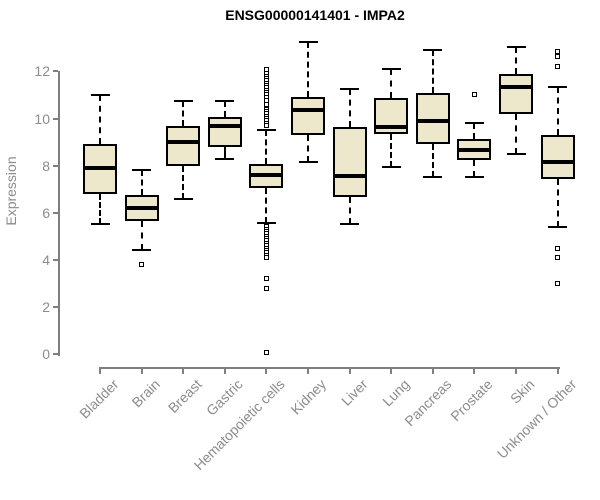  Describe the element at coordinates (354, 392) in the screenshot. I see `x-tick-label: Liver` at that location.